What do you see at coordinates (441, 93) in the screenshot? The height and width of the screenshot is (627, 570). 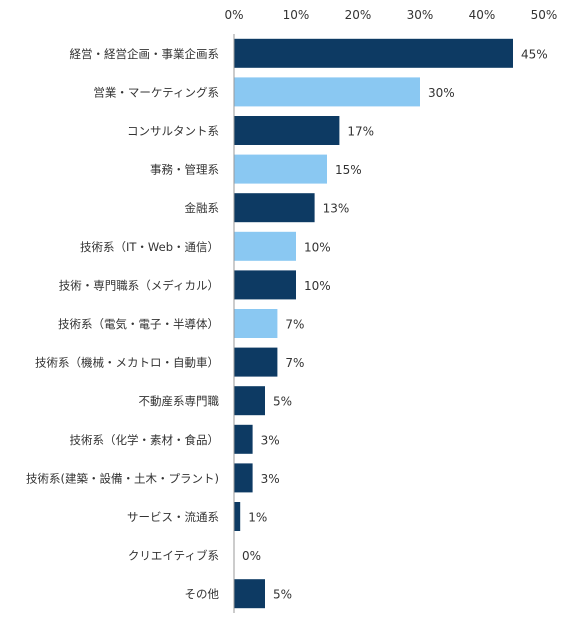 I see `data-label: 30%` at bounding box center [441, 93].